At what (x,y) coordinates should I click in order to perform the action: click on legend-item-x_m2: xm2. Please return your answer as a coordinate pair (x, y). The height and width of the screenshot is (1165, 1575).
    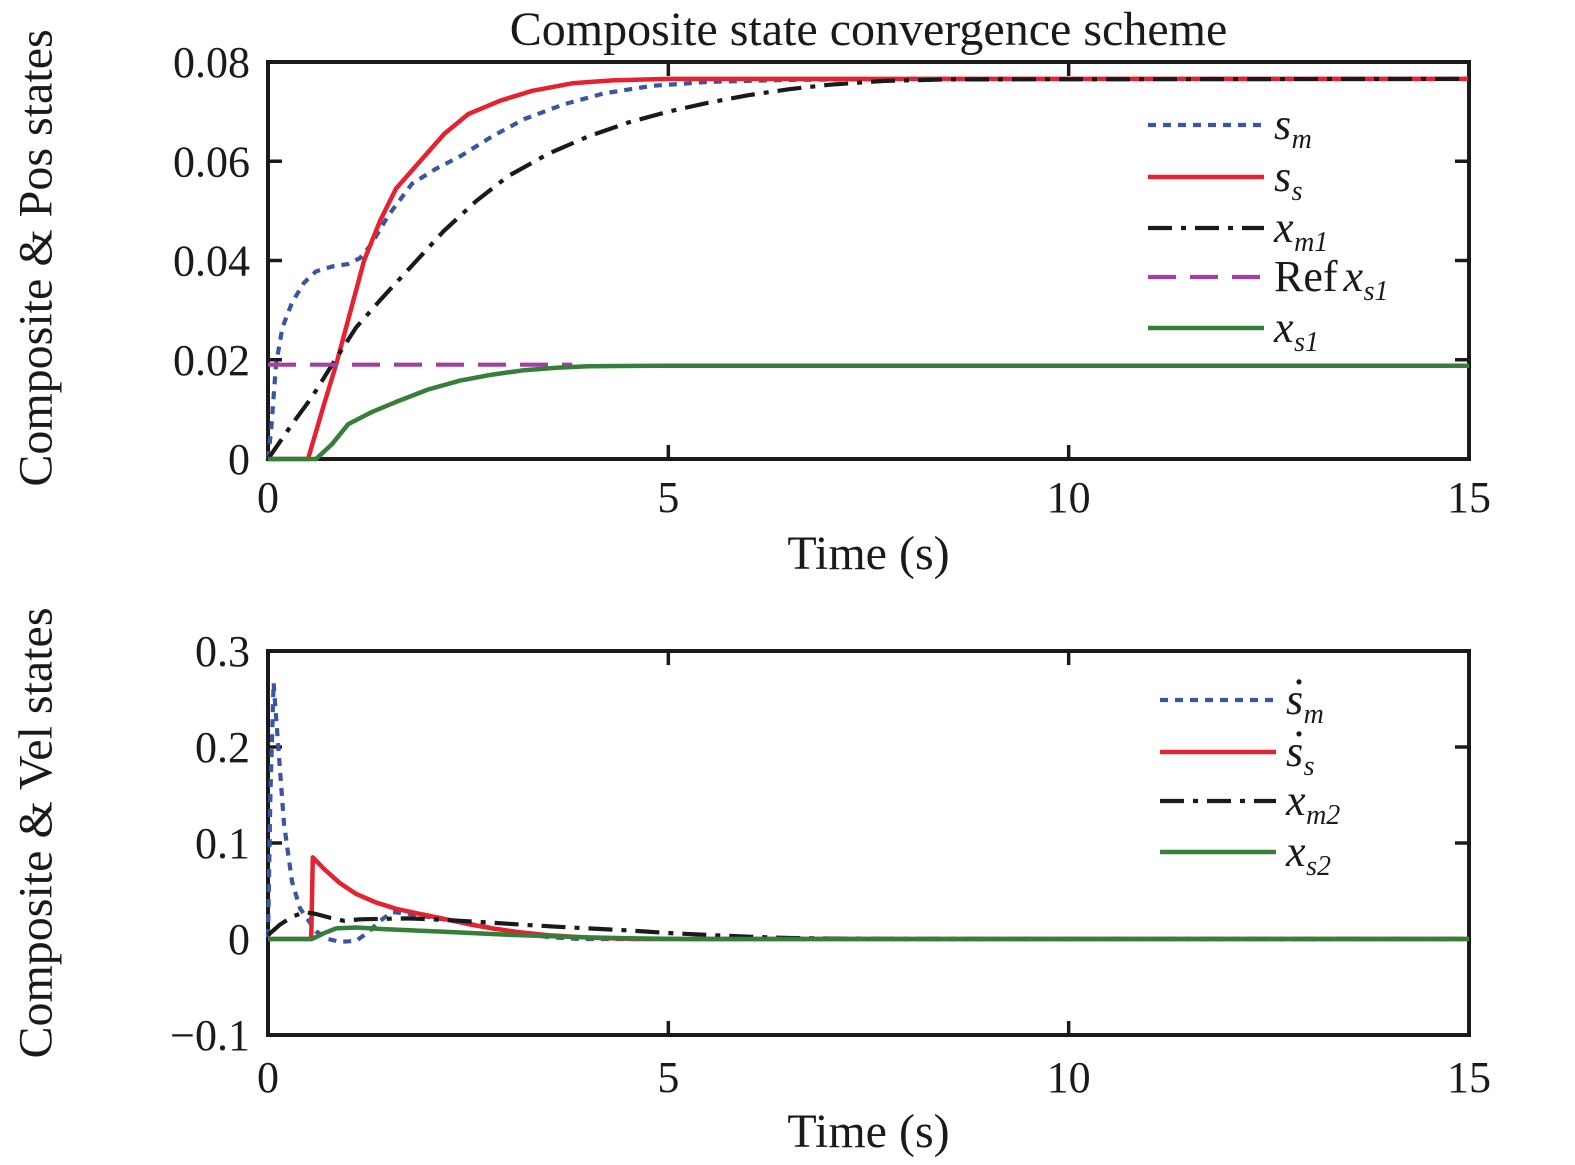
    Looking at the image, I should click on (1250, 801).